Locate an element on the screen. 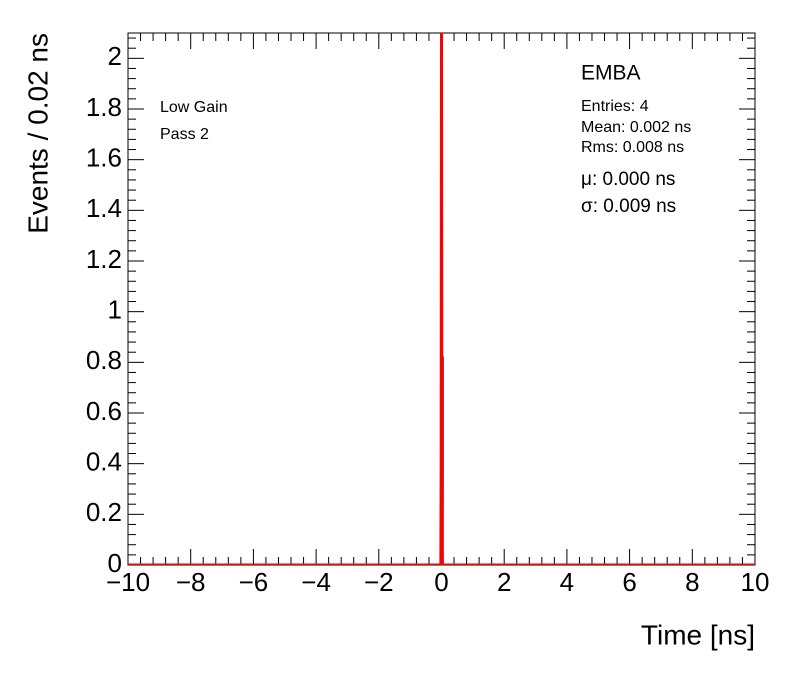 This screenshot has height=677, width=796. x-tick-label: 6 is located at coordinates (629, 582).